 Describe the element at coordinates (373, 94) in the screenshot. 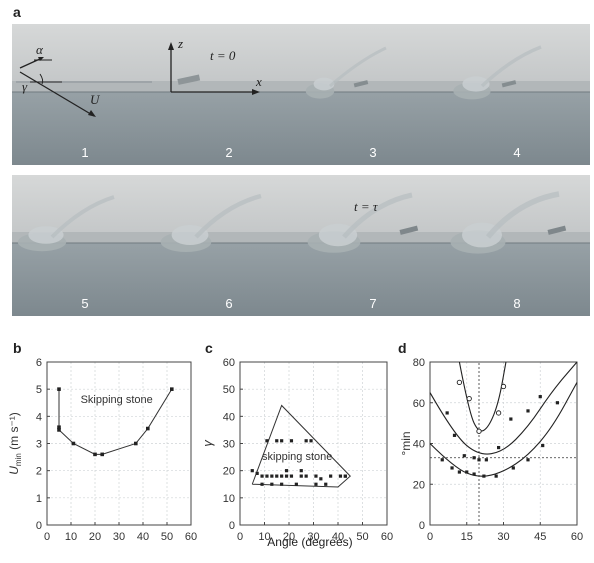

I see `photo-frame-3: 3` at that location.